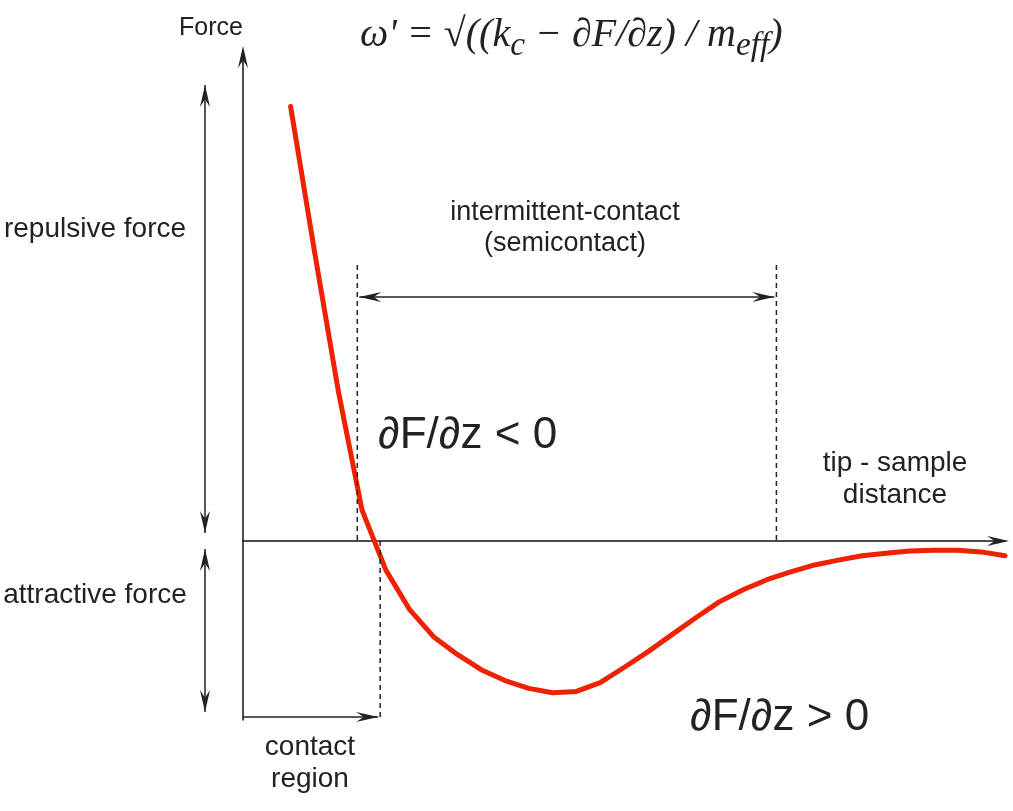 This screenshot has width=1013, height=811. I want to click on x-axis-title: tip - sample distance, so click(895, 478).